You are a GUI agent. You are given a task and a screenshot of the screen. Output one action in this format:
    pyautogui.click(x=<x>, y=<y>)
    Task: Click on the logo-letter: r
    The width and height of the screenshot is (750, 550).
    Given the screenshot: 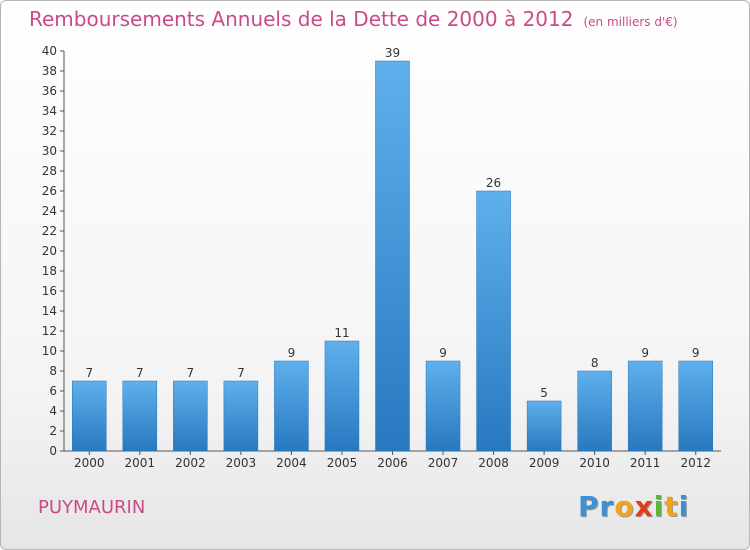 What is the action you would take?
    pyautogui.click(x=607, y=506)
    